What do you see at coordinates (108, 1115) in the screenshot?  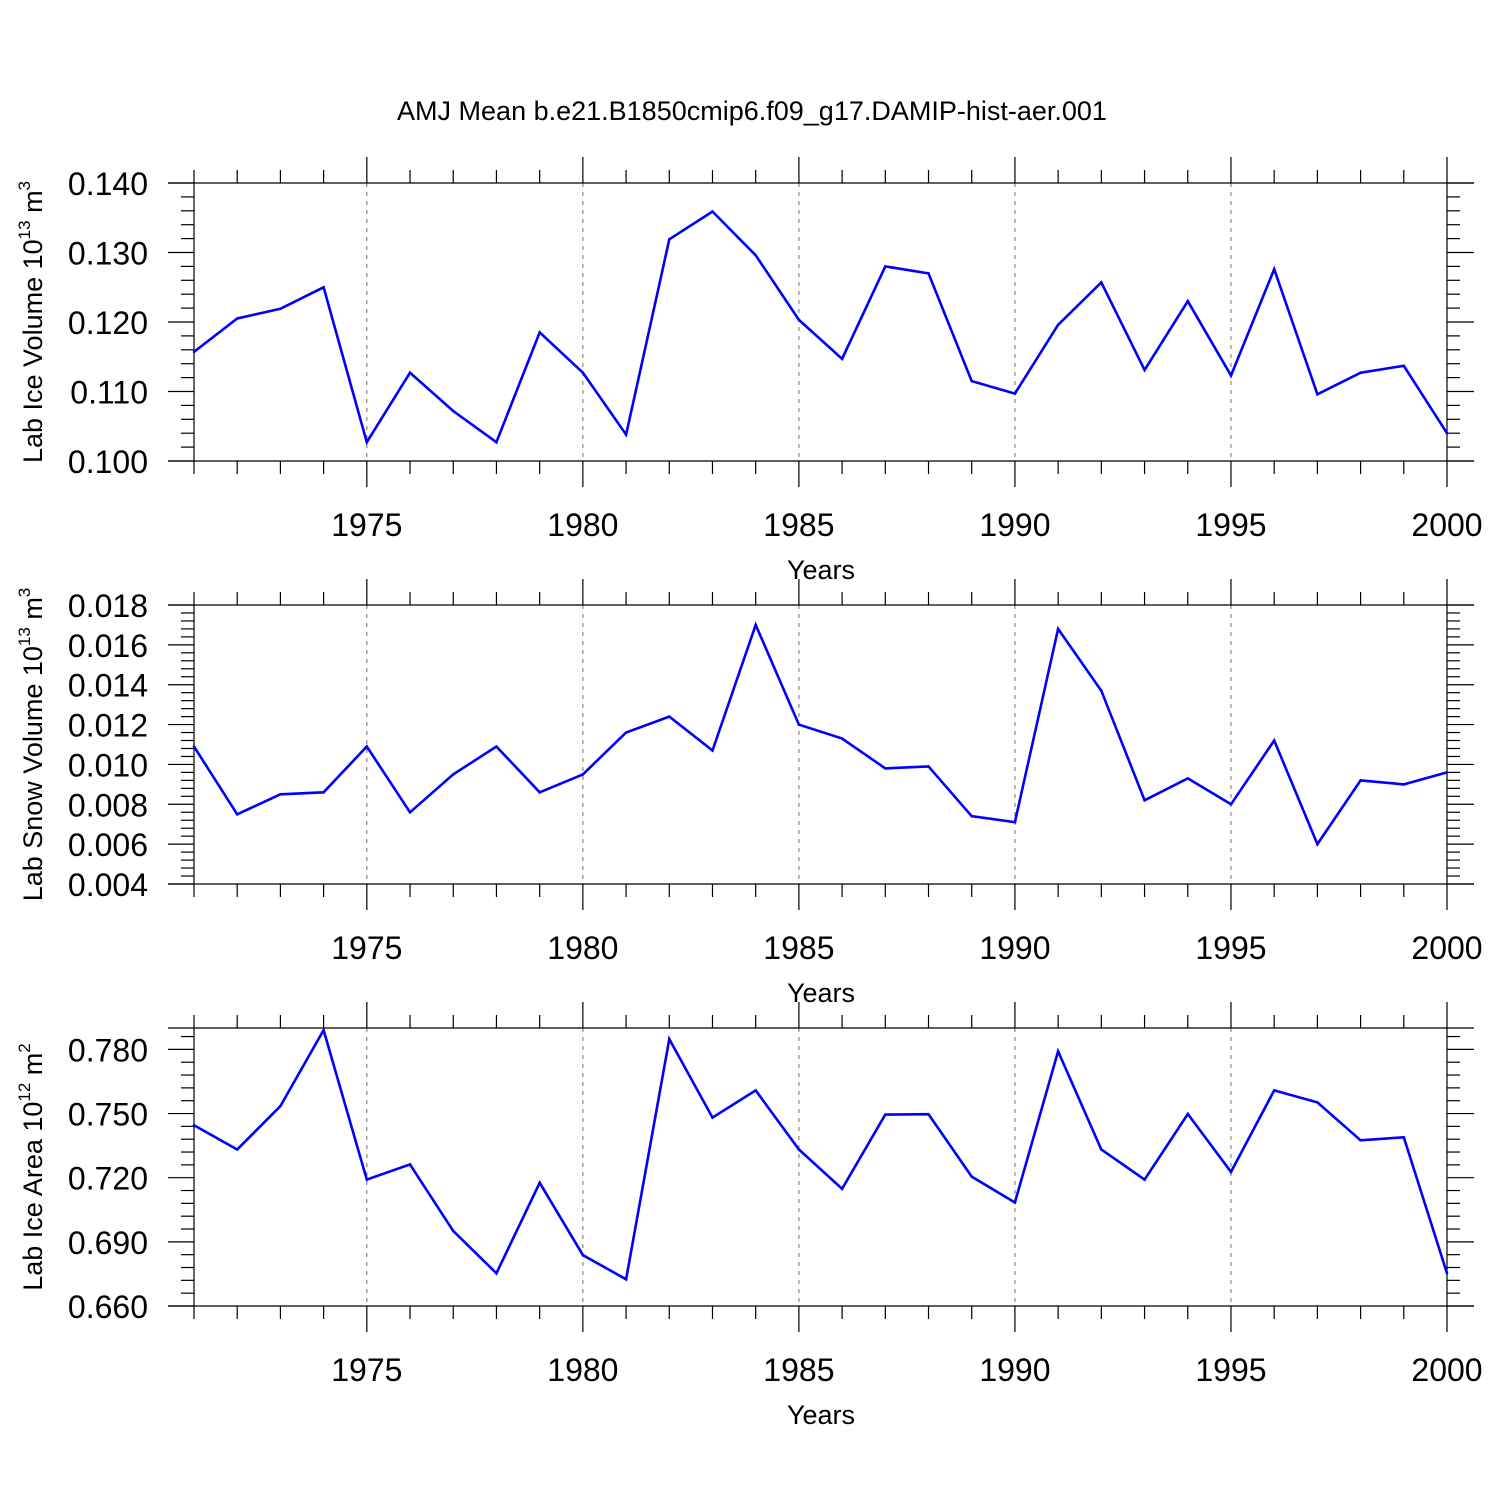 I see `y-tick-label: 0.750` at bounding box center [108, 1115].